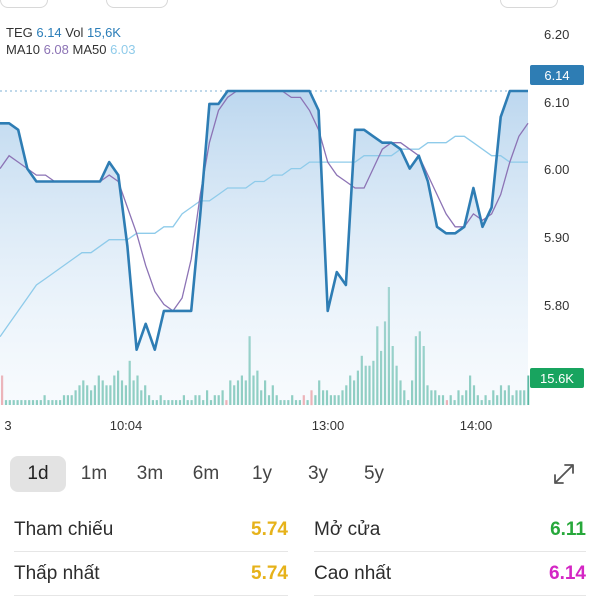 The width and height of the screenshot is (600, 600). What do you see at coordinates (557, 378) in the screenshot?
I see `last-volume-tag: 15.6K` at bounding box center [557, 378].